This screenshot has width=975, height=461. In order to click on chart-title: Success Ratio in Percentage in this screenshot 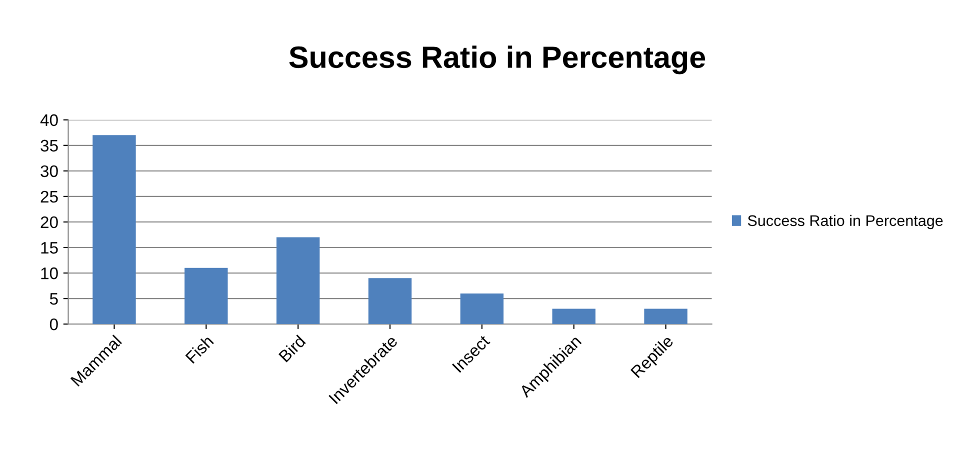, I will do `click(497, 60)`.